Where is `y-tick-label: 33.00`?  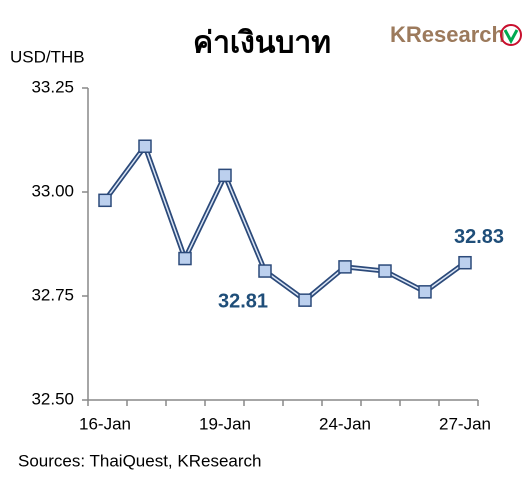
y-tick-label: 33.00 is located at coordinates (52, 190).